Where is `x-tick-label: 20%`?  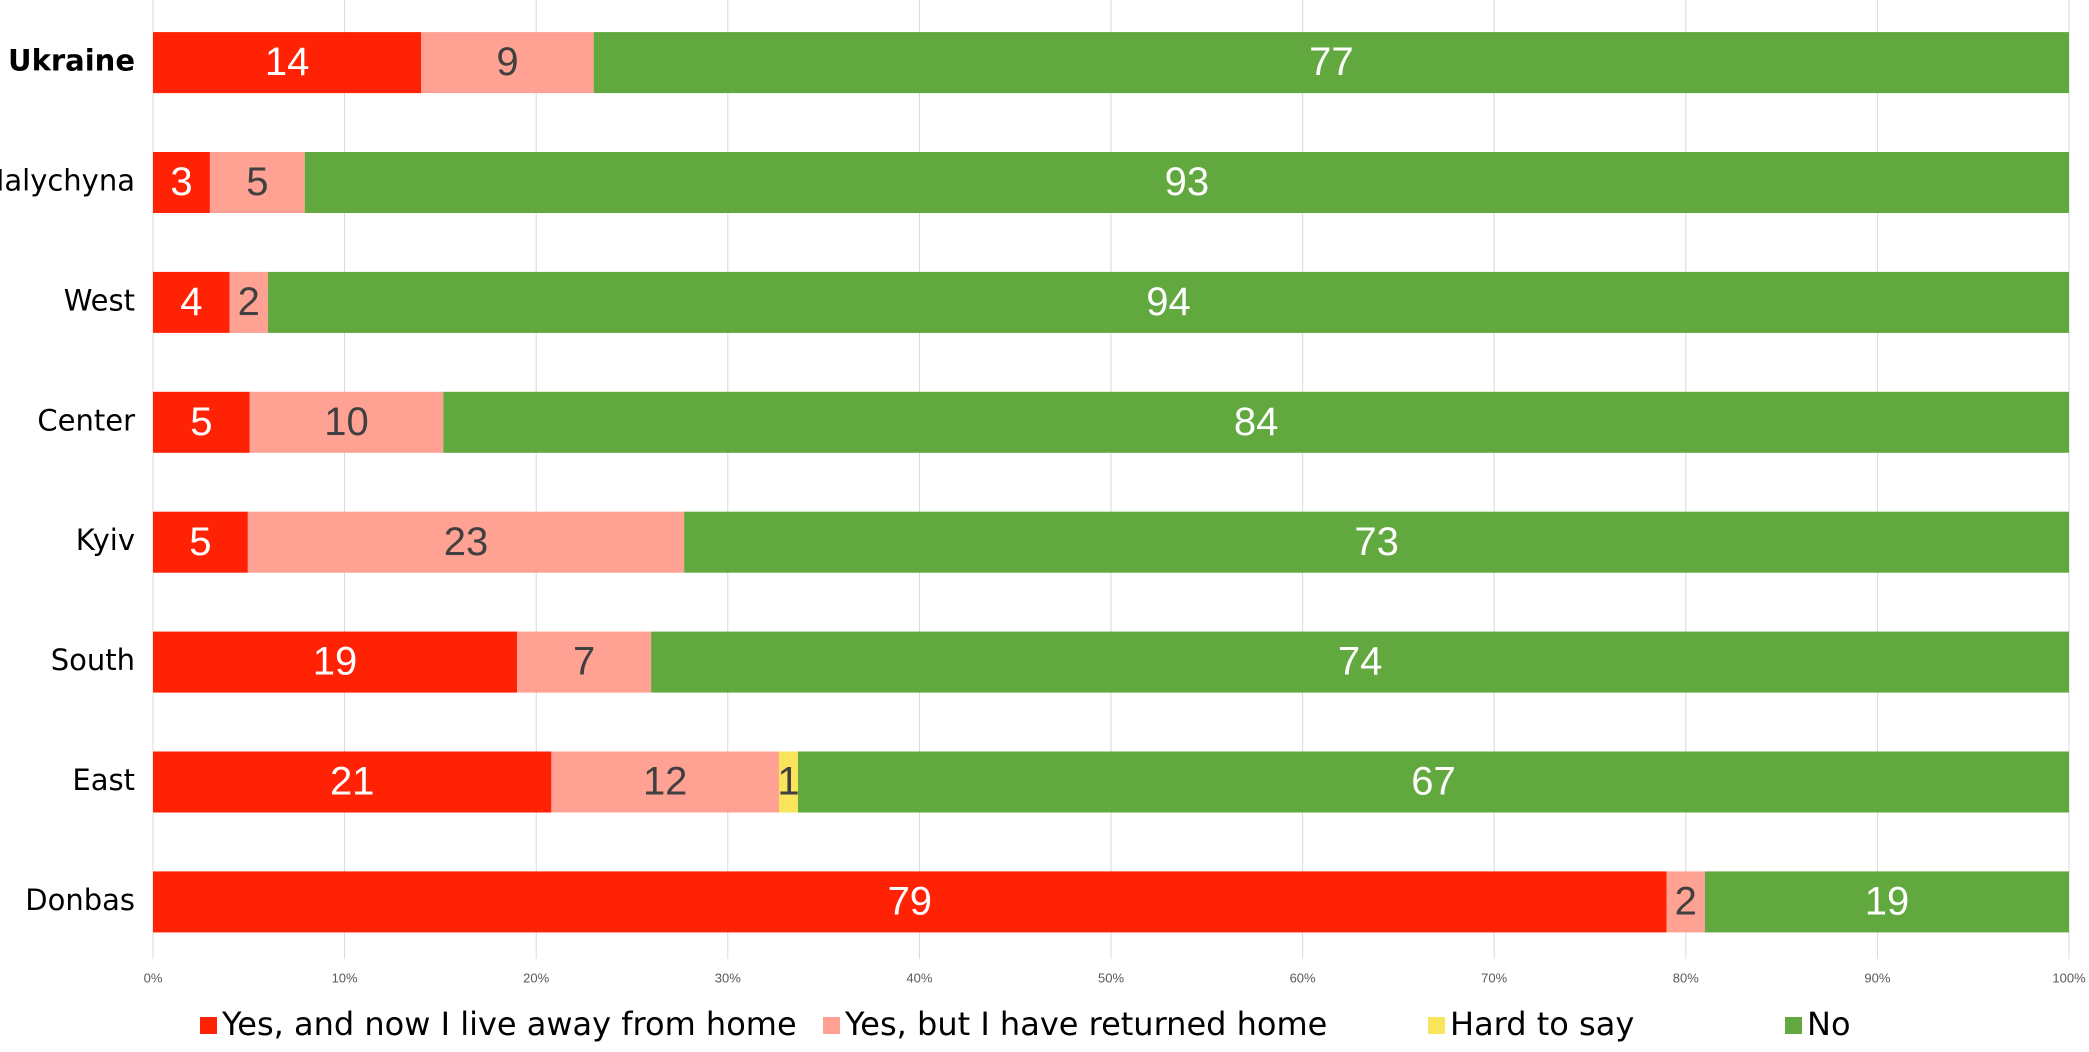
x-tick-label: 20% is located at coordinates (536, 977).